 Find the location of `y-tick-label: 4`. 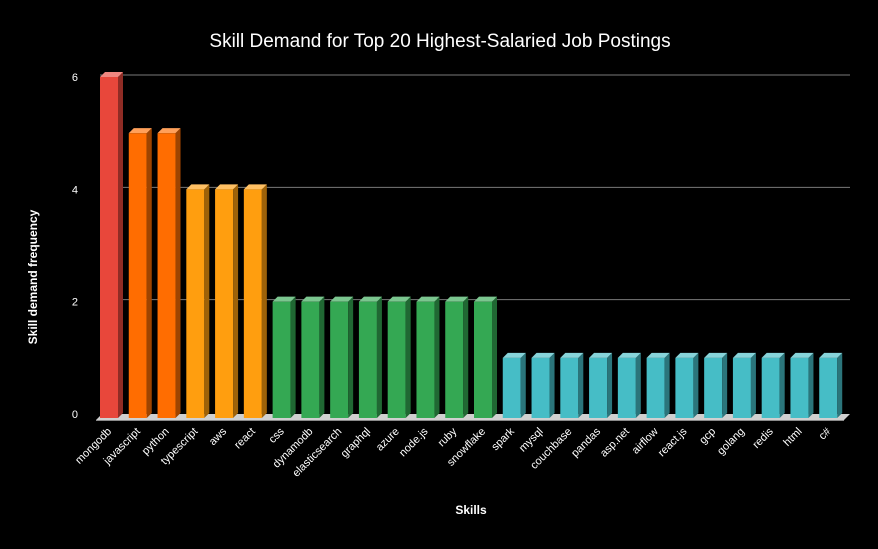

y-tick-label: 4 is located at coordinates (75, 190).